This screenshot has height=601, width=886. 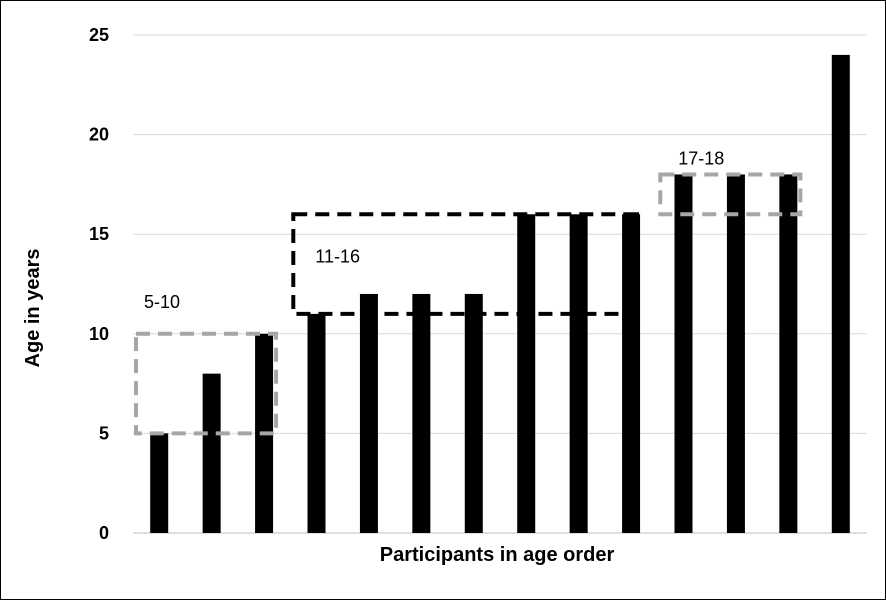 What do you see at coordinates (99, 234) in the screenshot?
I see `y-tick-label-15: 15` at bounding box center [99, 234].